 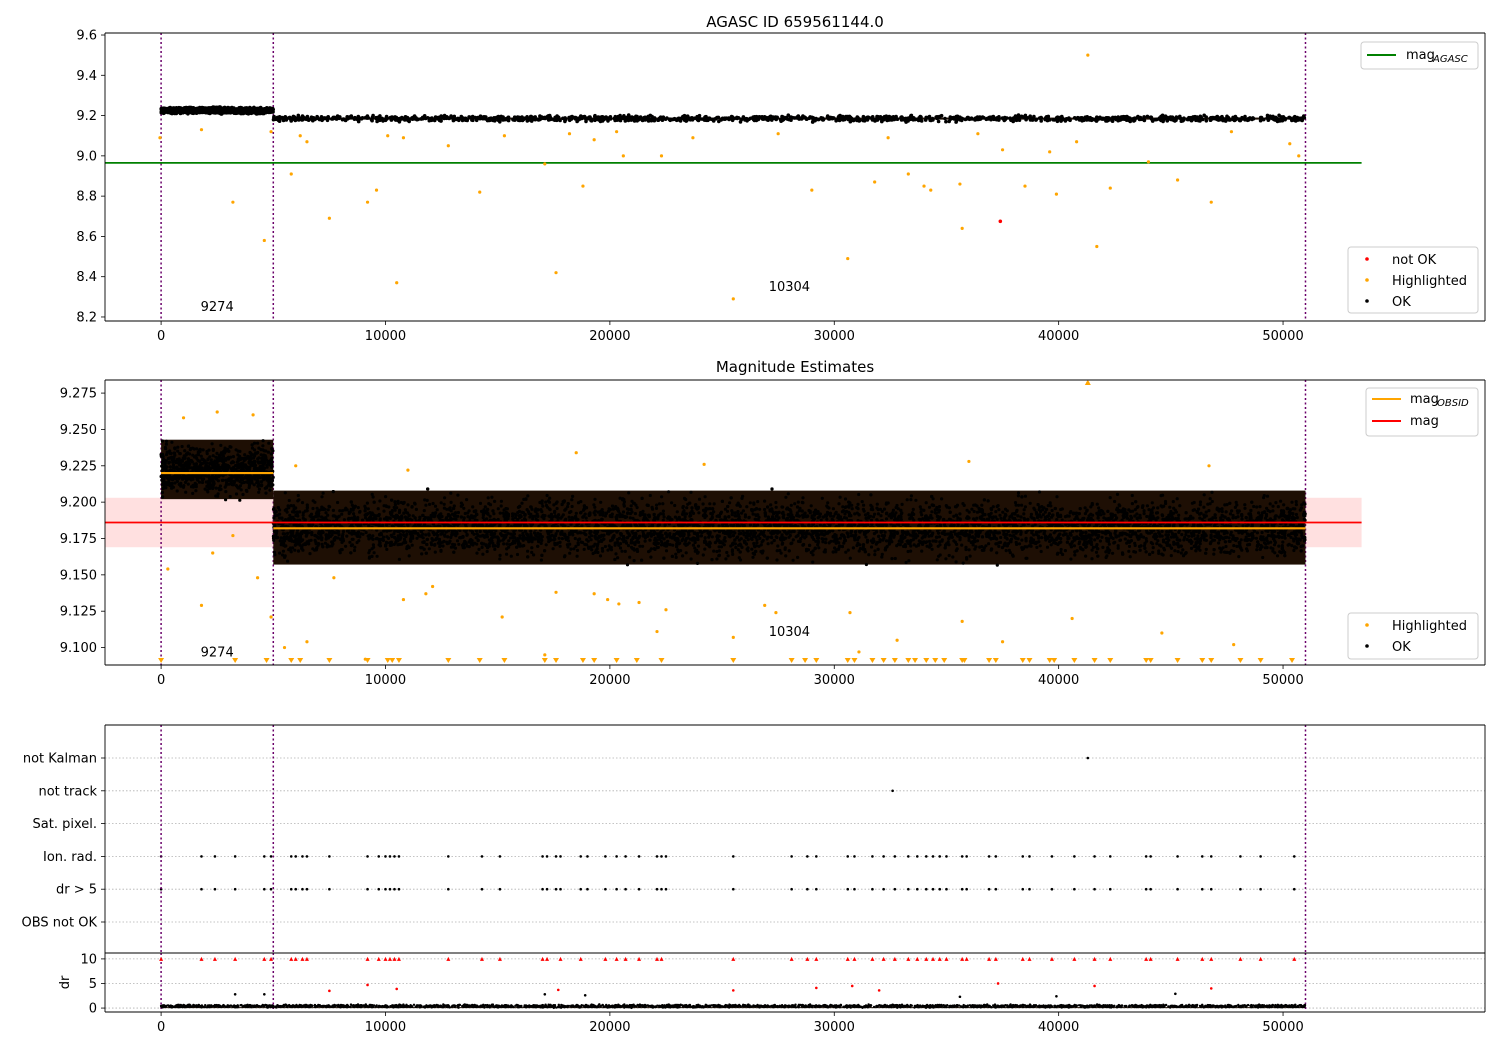 I want to click on x-tick-label: 40000, so click(x=1058, y=336).